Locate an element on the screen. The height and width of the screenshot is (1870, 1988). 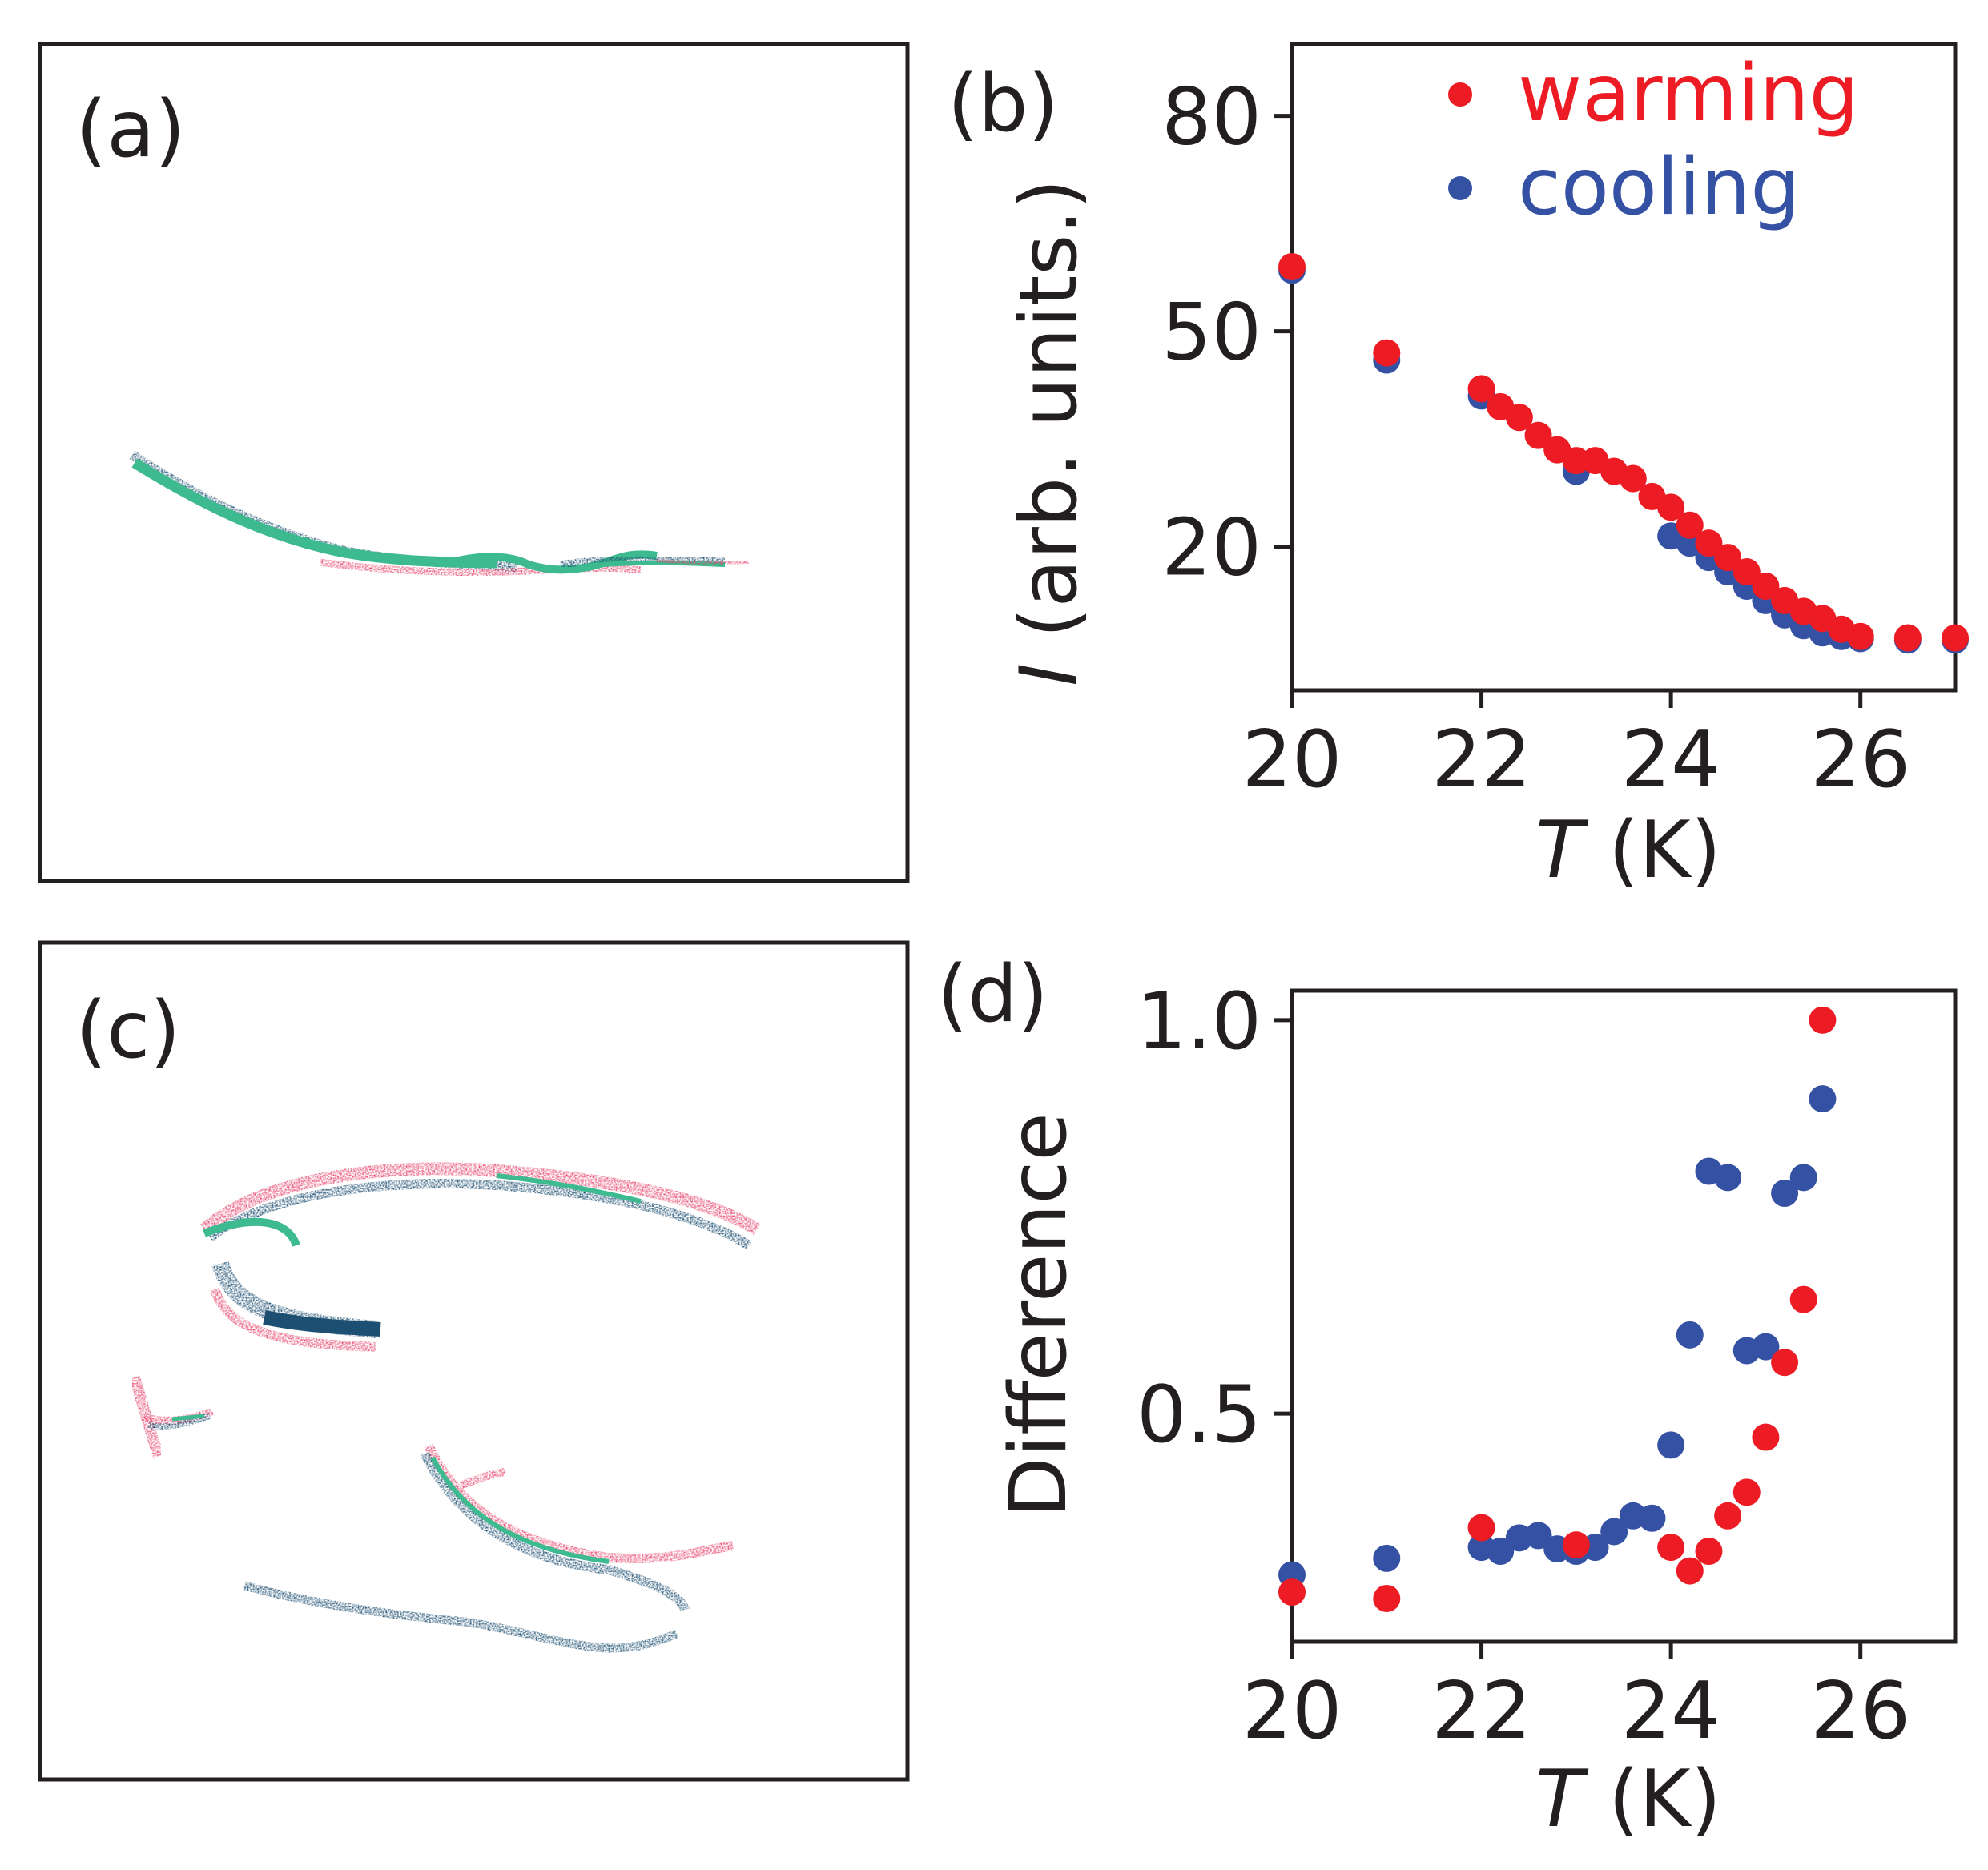
panel-b-ticks: 20 22 24 26 20 50 80 is located at coordinates (1535, 439).